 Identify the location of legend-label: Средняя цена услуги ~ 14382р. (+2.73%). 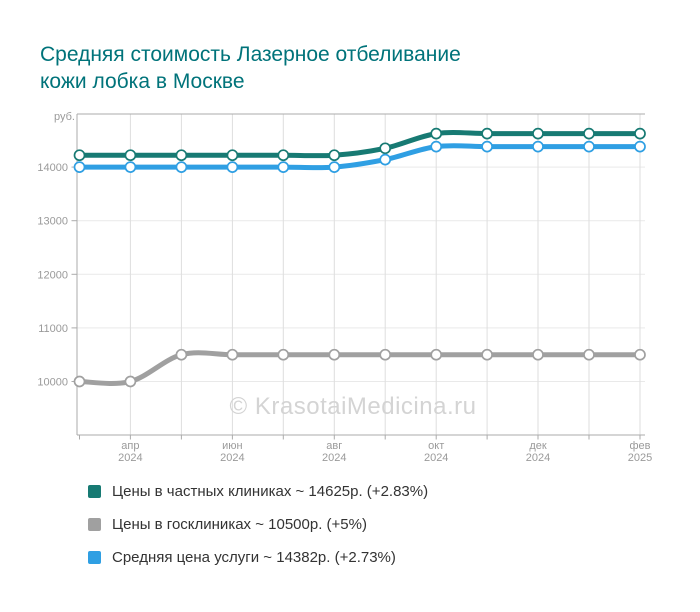
(254, 557).